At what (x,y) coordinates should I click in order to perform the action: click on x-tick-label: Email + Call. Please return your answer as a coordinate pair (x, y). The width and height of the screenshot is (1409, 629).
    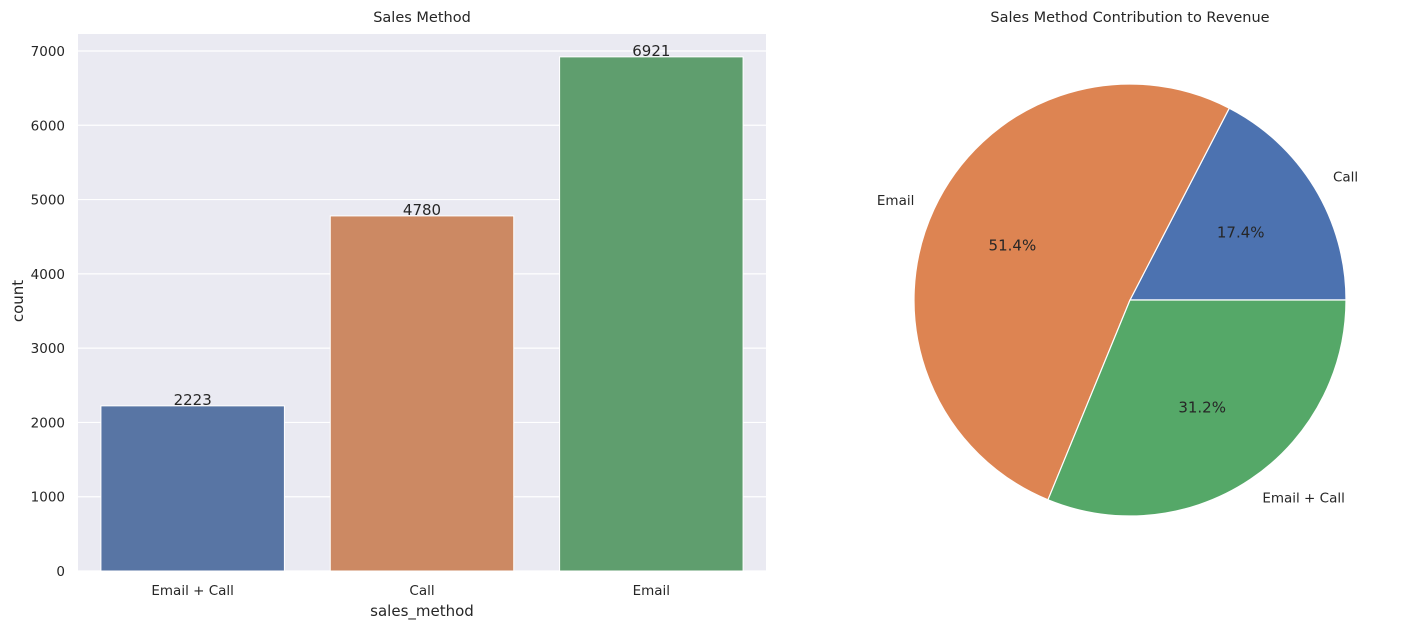
    Looking at the image, I should click on (192, 591).